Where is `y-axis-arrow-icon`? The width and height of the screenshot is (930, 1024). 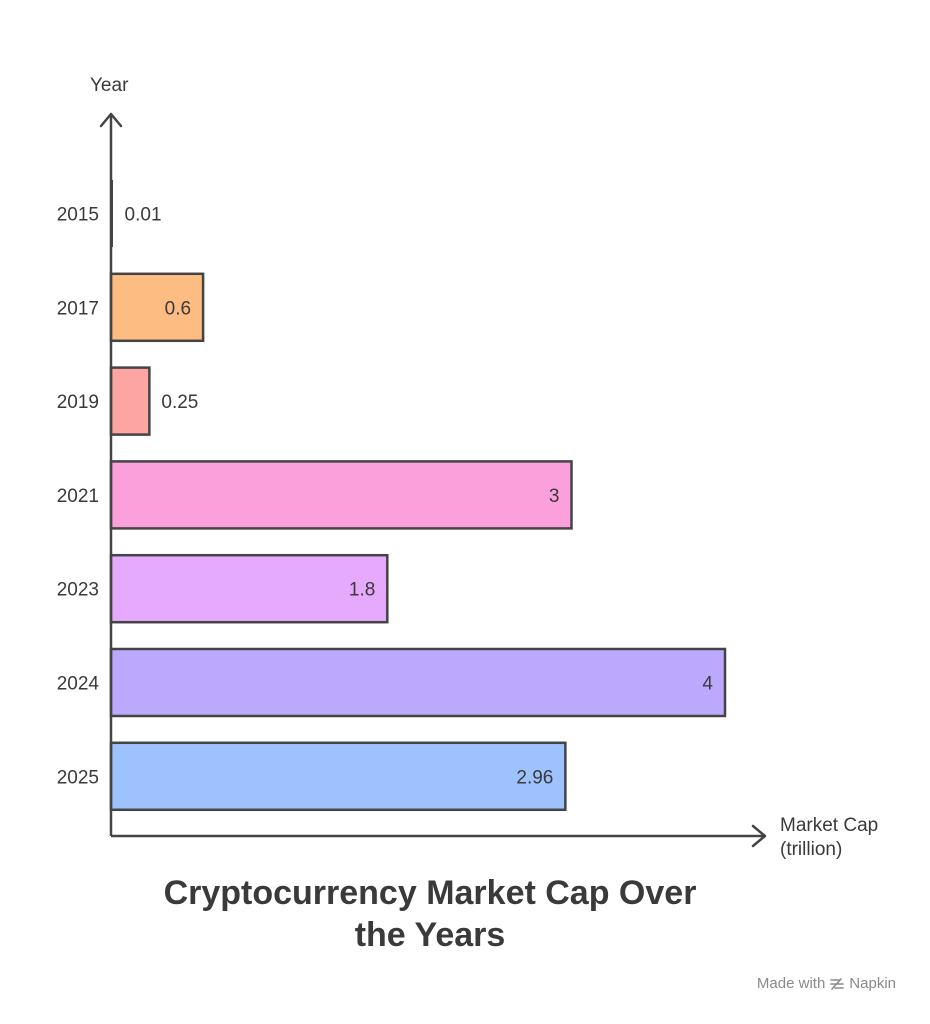 y-axis-arrow-icon is located at coordinates (111, 120).